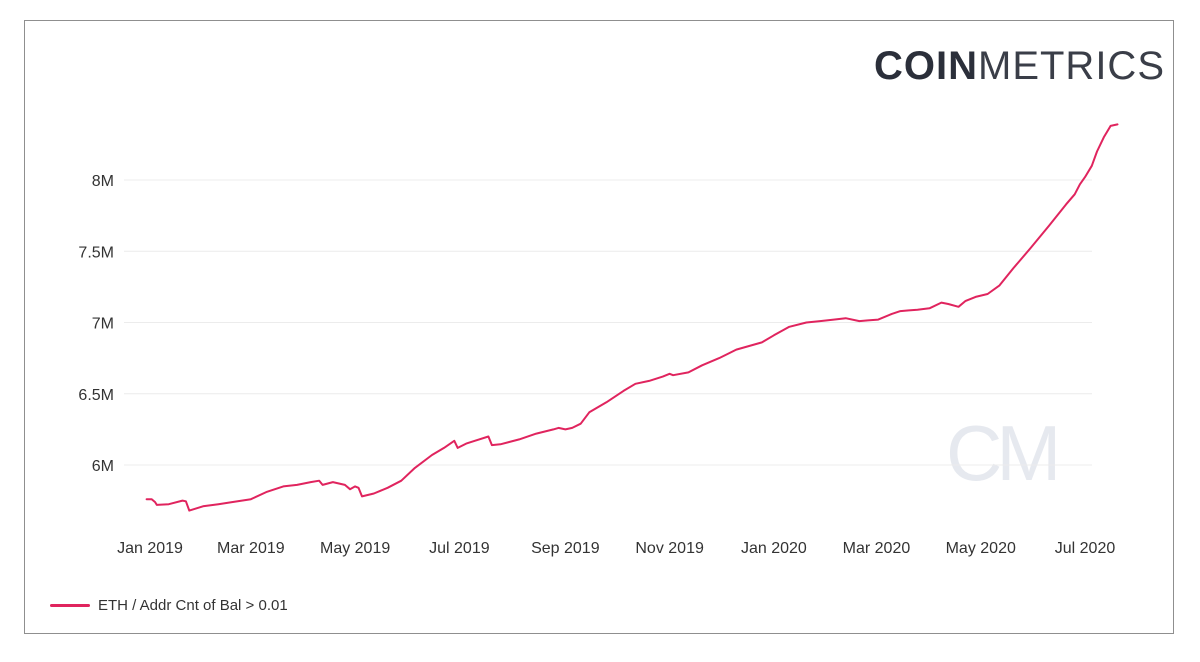  What do you see at coordinates (1085, 548) in the screenshot?
I see `x-tick-label: Jul 2020` at bounding box center [1085, 548].